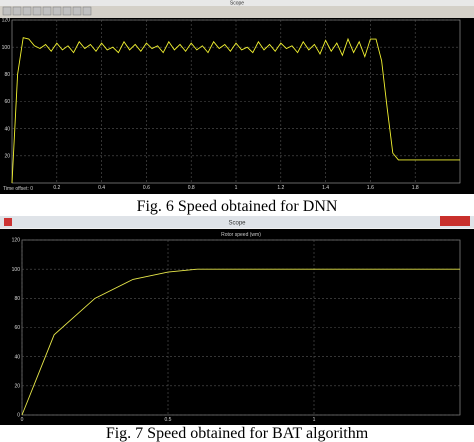 The image size is (474, 442). What do you see at coordinates (146, 188) in the screenshot?
I see `x-tick-label: 0.6` at bounding box center [146, 188].